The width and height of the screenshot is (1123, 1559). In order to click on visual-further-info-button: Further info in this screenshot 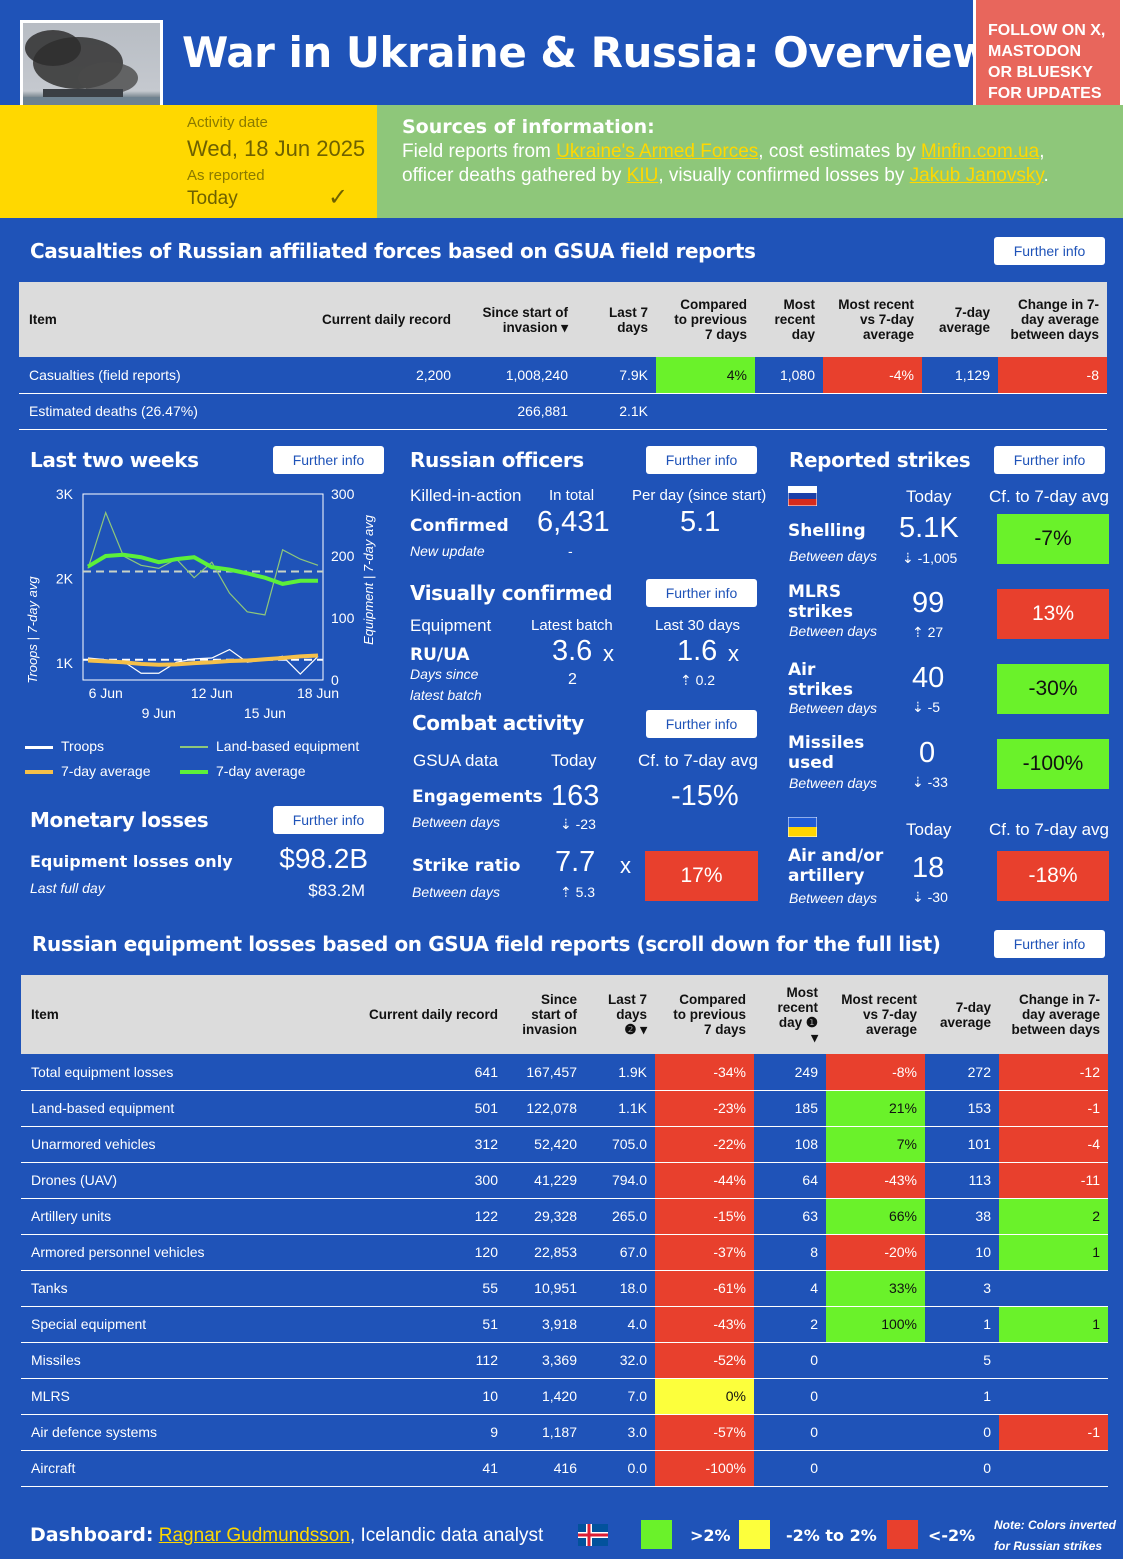, I will do `click(701, 593)`.